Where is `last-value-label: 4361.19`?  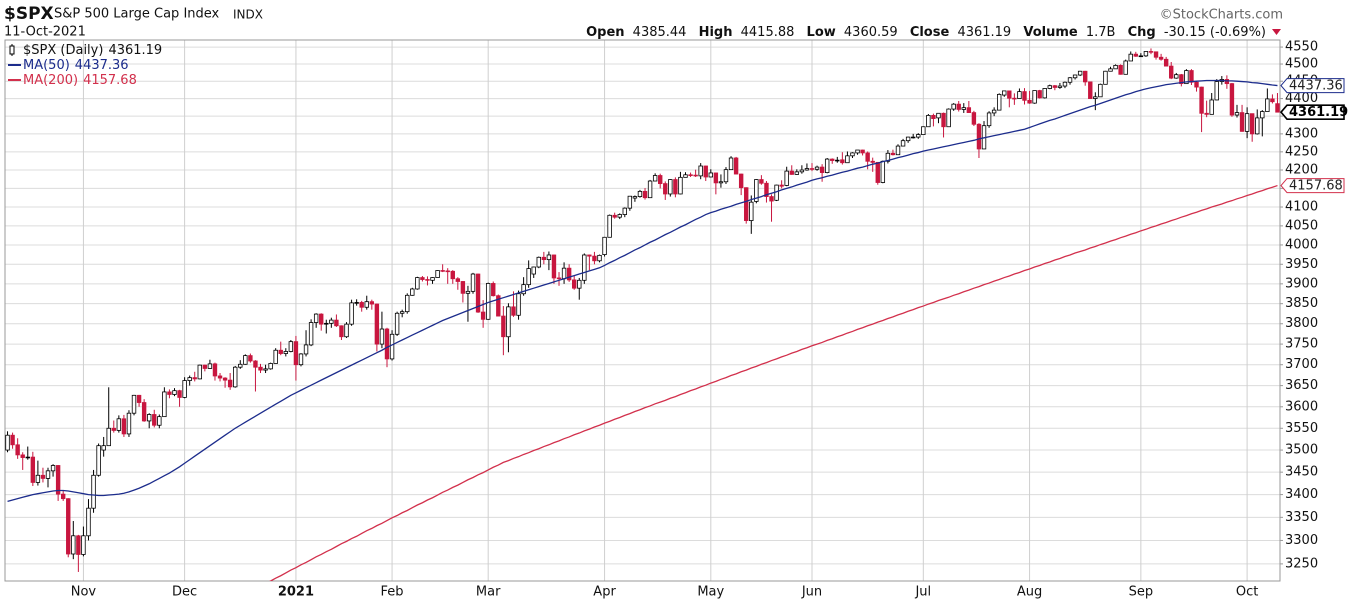
last-value-label: 4361.19 is located at coordinates (1318, 112).